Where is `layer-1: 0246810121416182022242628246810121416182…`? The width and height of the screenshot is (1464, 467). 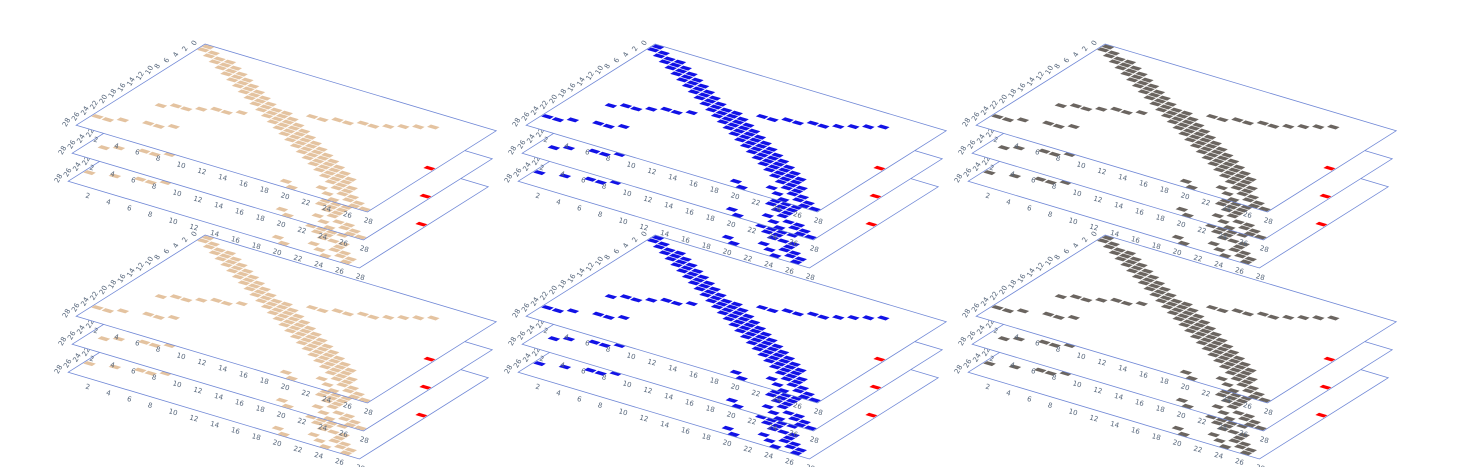 layer-1: 0246810121416182022242628246810121416182… is located at coordinates (279, 323).